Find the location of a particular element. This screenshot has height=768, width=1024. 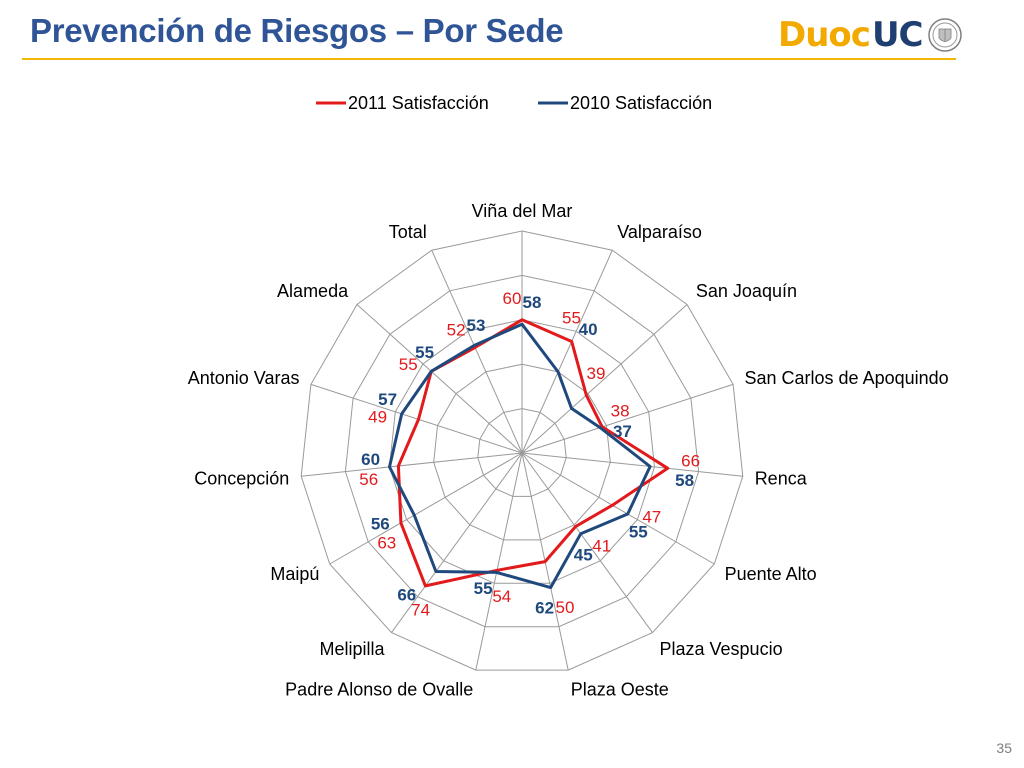

value-label-2011: 49 is located at coordinates (377, 417).